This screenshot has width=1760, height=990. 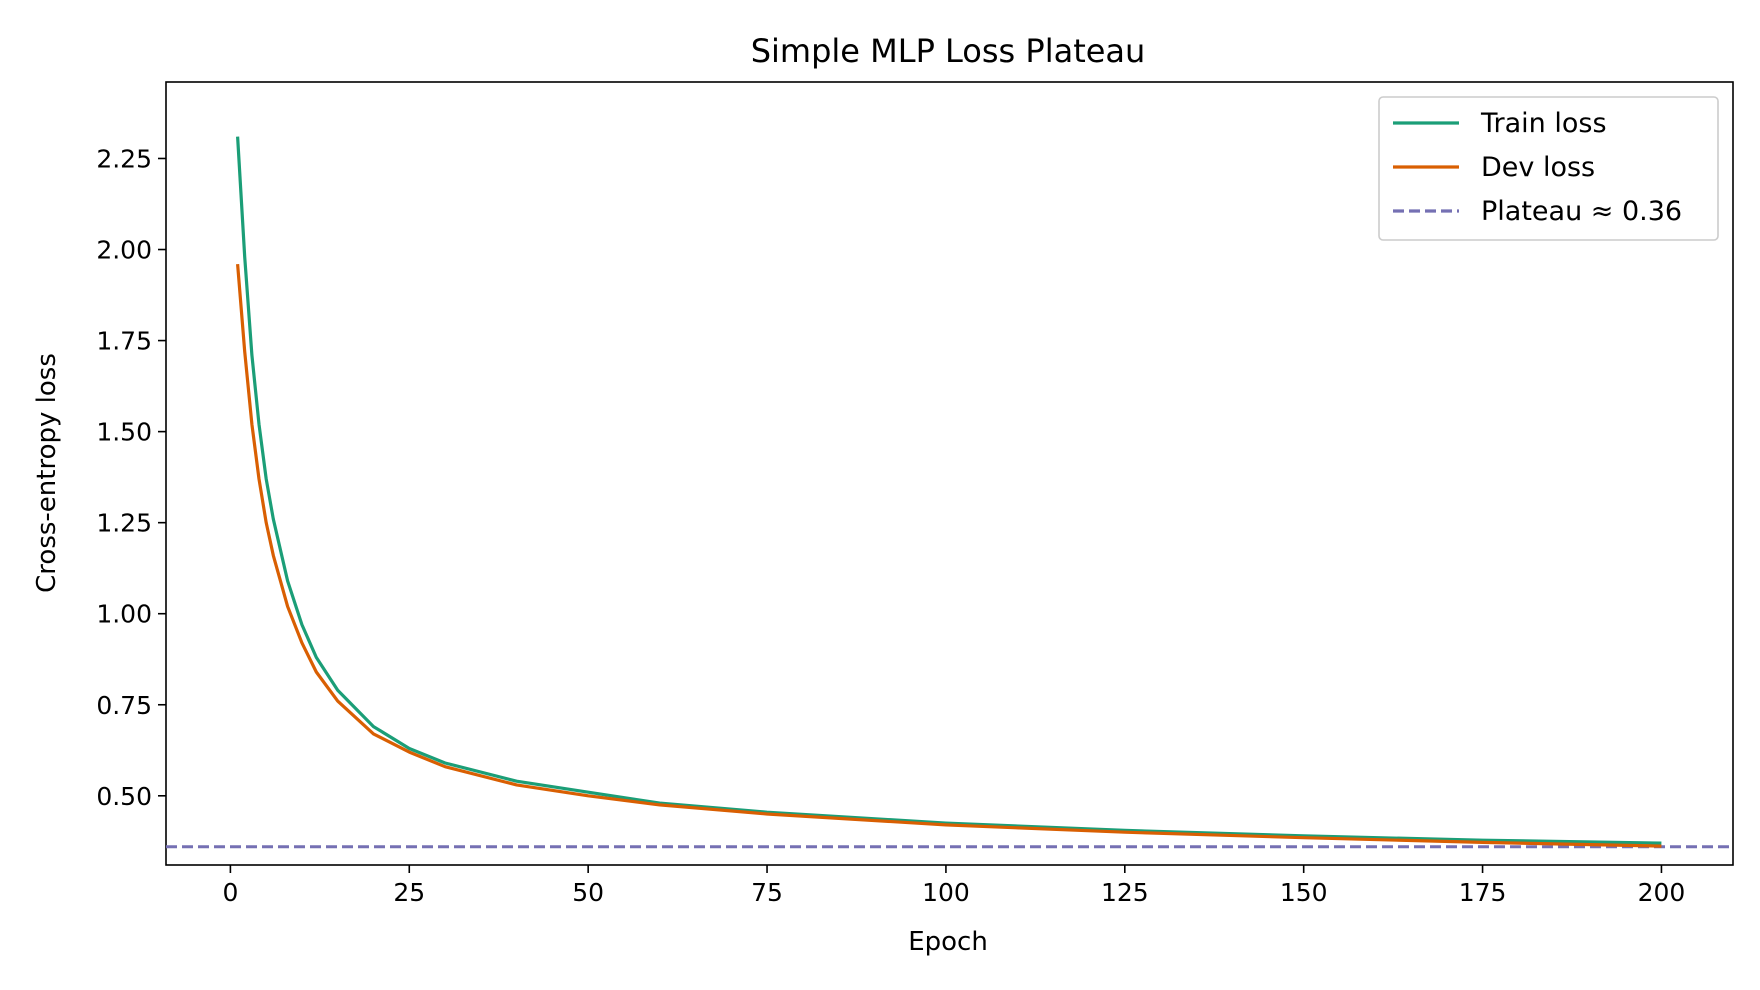 What do you see at coordinates (946, 892) in the screenshot?
I see `x-tick-label: 100` at bounding box center [946, 892].